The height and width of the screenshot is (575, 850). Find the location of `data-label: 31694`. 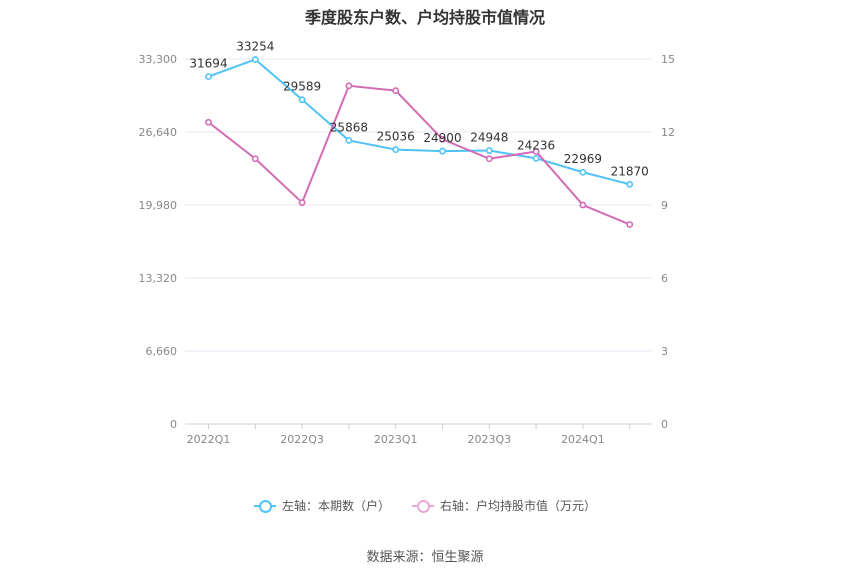

data-label: 31694 is located at coordinates (208, 64).